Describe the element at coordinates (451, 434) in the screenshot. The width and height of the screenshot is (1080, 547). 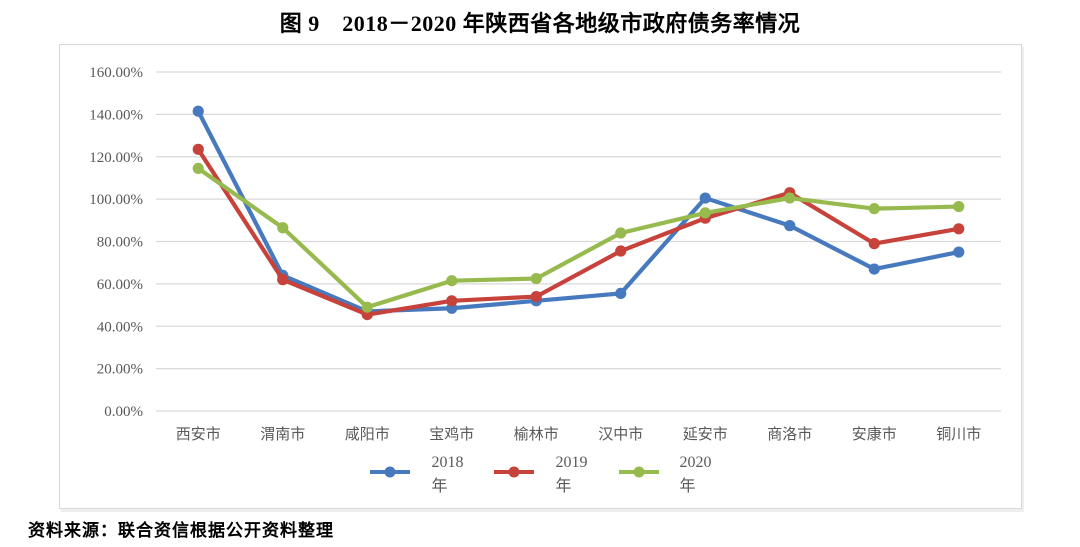
I see `x-category-label: 宝鸡市` at that location.